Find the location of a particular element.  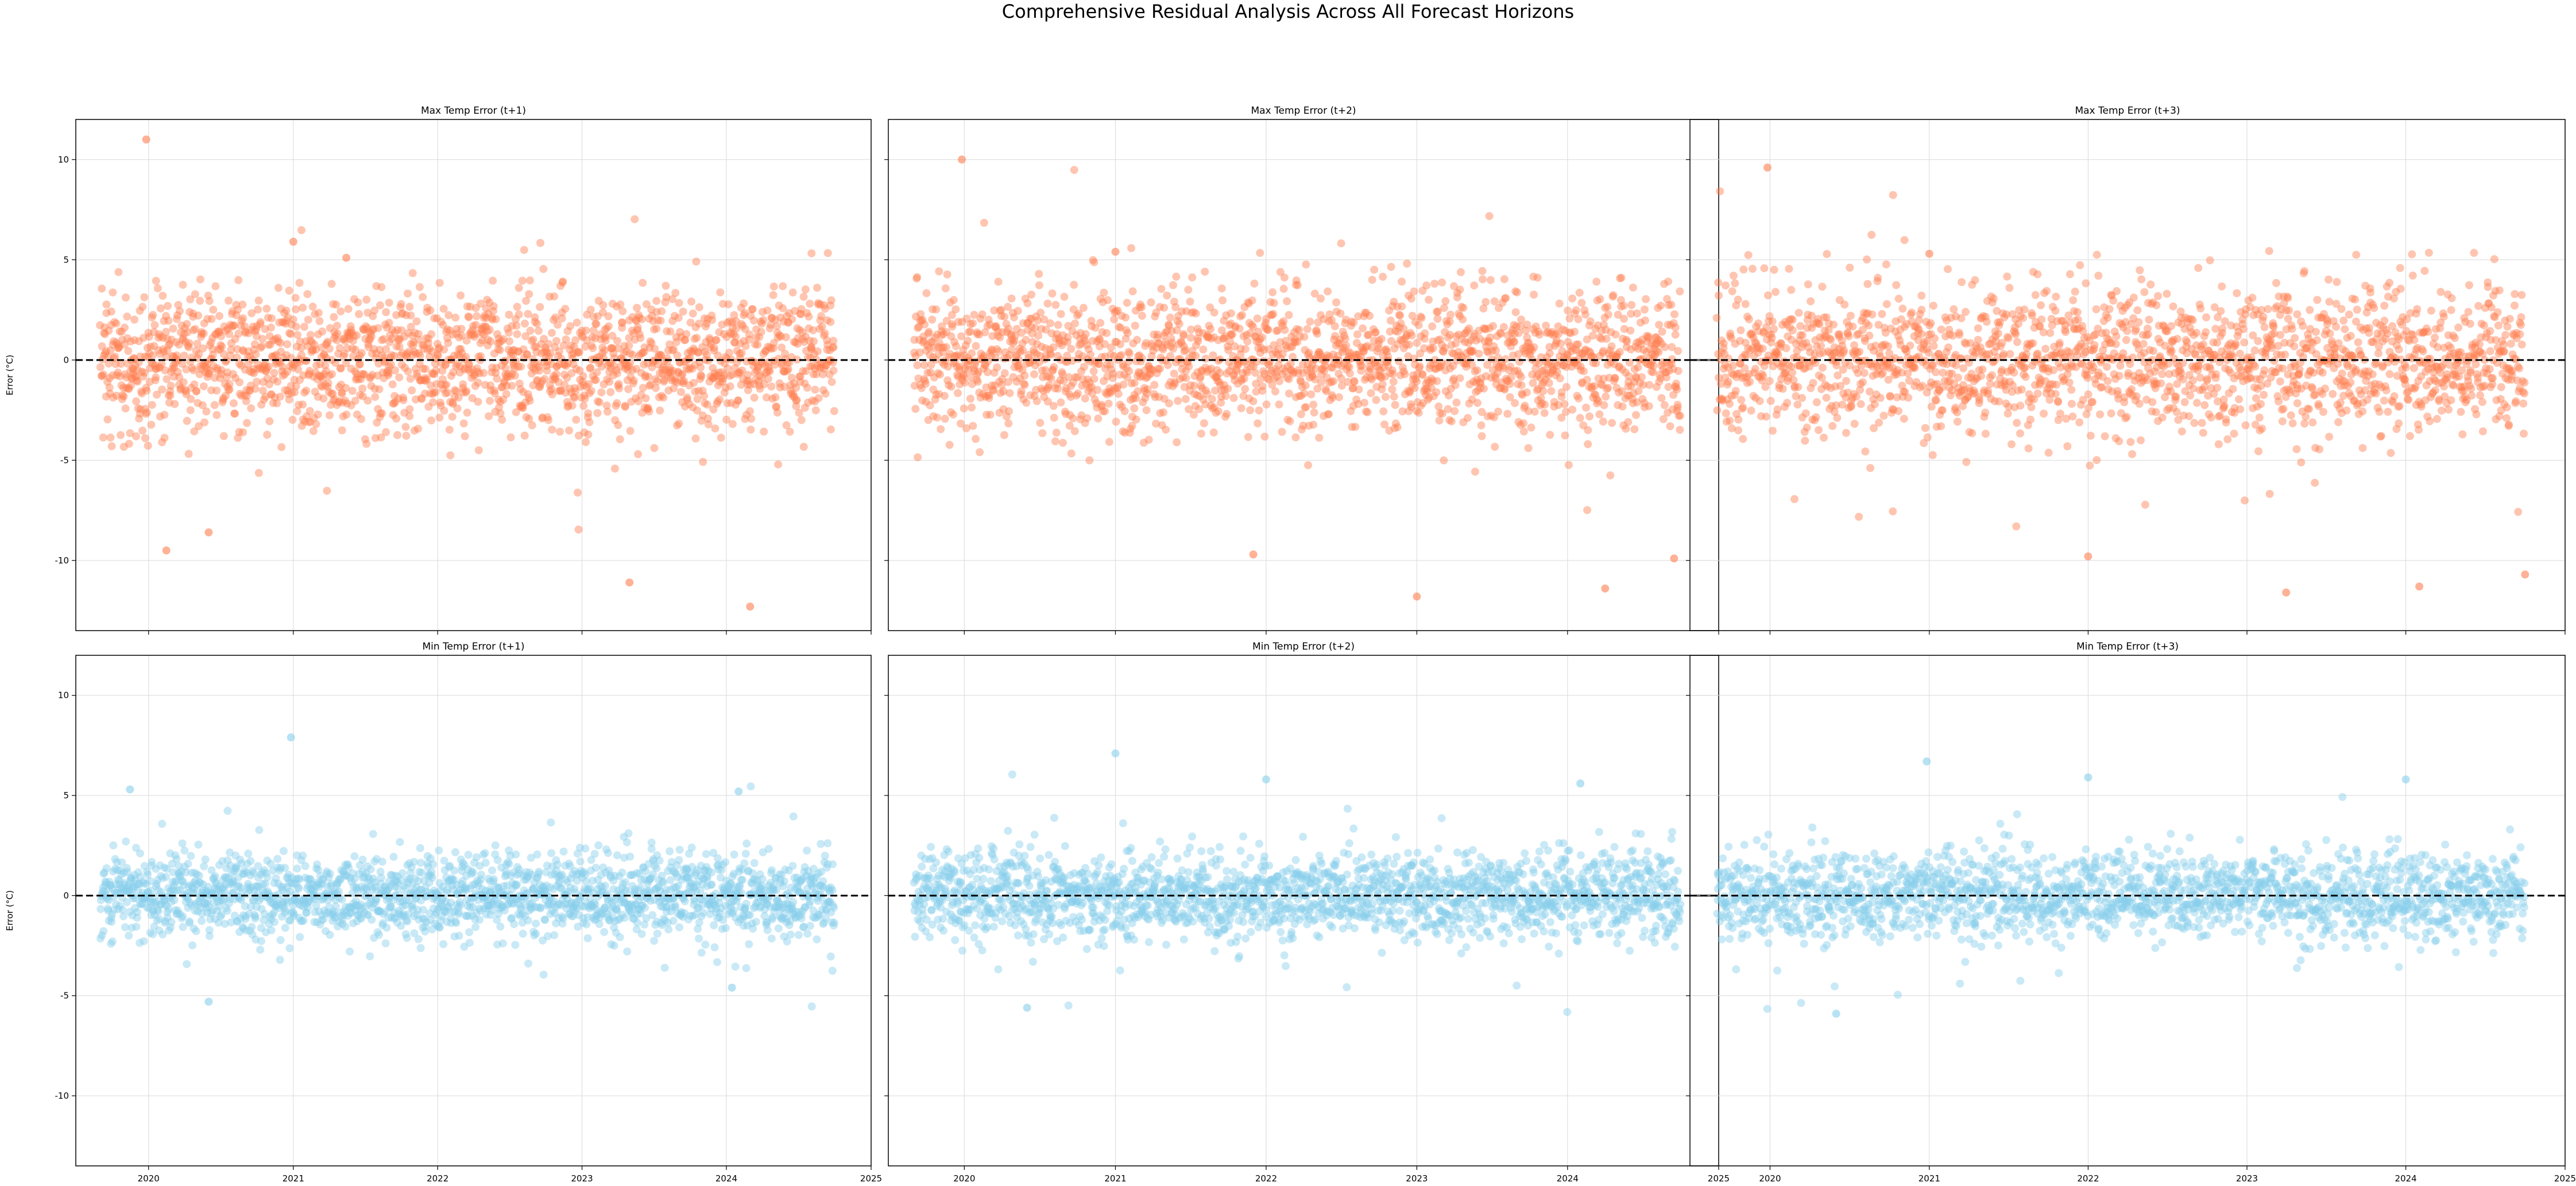

subplot-title: Max Temp Error (t+1) is located at coordinates (473, 111).